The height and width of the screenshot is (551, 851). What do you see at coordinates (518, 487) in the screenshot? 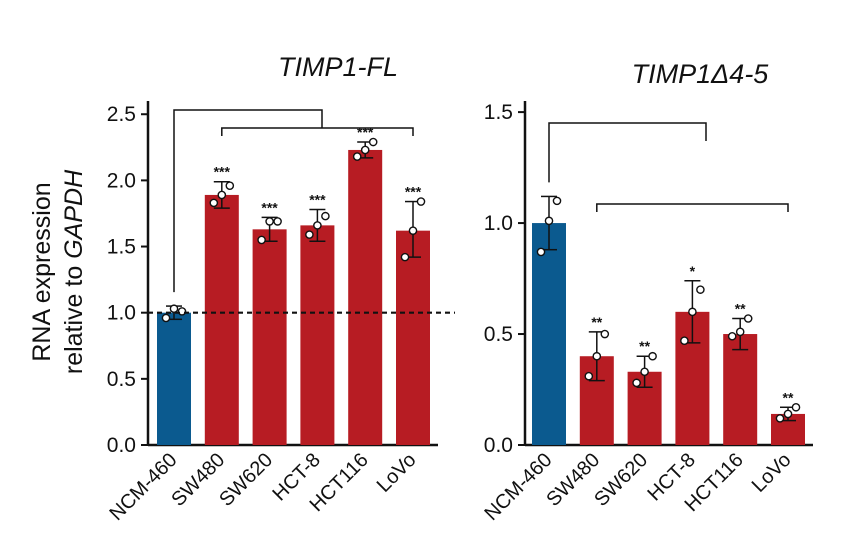
I see `panel2-category-label: NCM-460` at bounding box center [518, 487].